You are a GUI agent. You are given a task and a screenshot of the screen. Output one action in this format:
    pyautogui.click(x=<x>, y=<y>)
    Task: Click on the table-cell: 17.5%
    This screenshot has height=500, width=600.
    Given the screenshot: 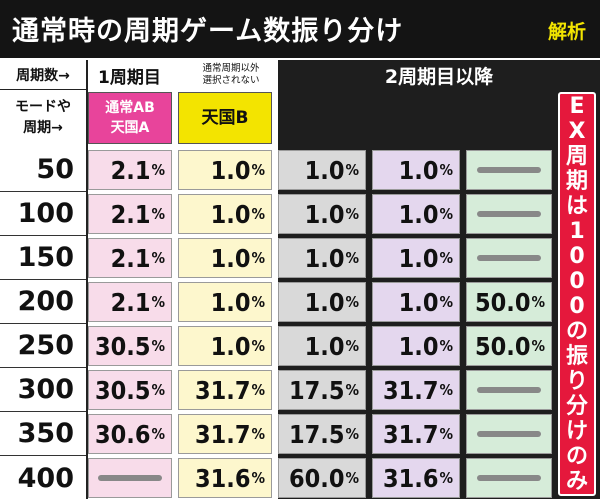 What is the action you would take?
    pyautogui.click(x=322, y=434)
    